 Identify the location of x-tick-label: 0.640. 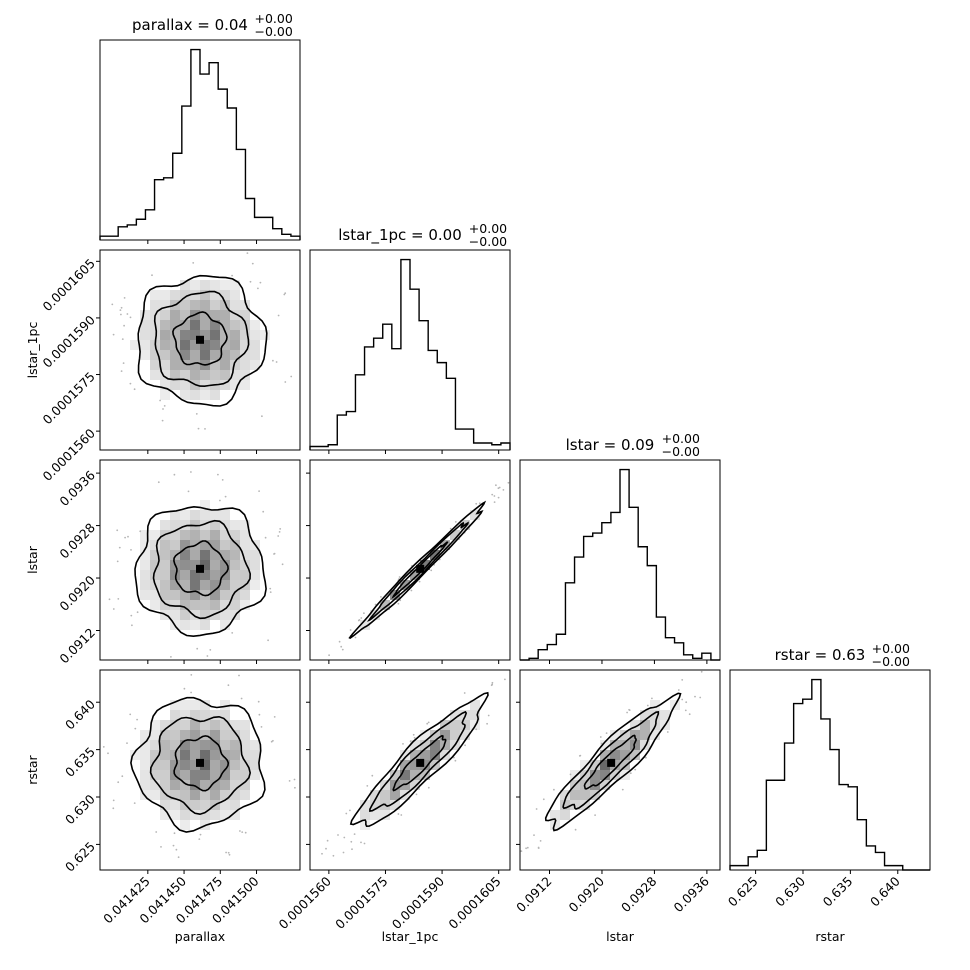
(885, 891).